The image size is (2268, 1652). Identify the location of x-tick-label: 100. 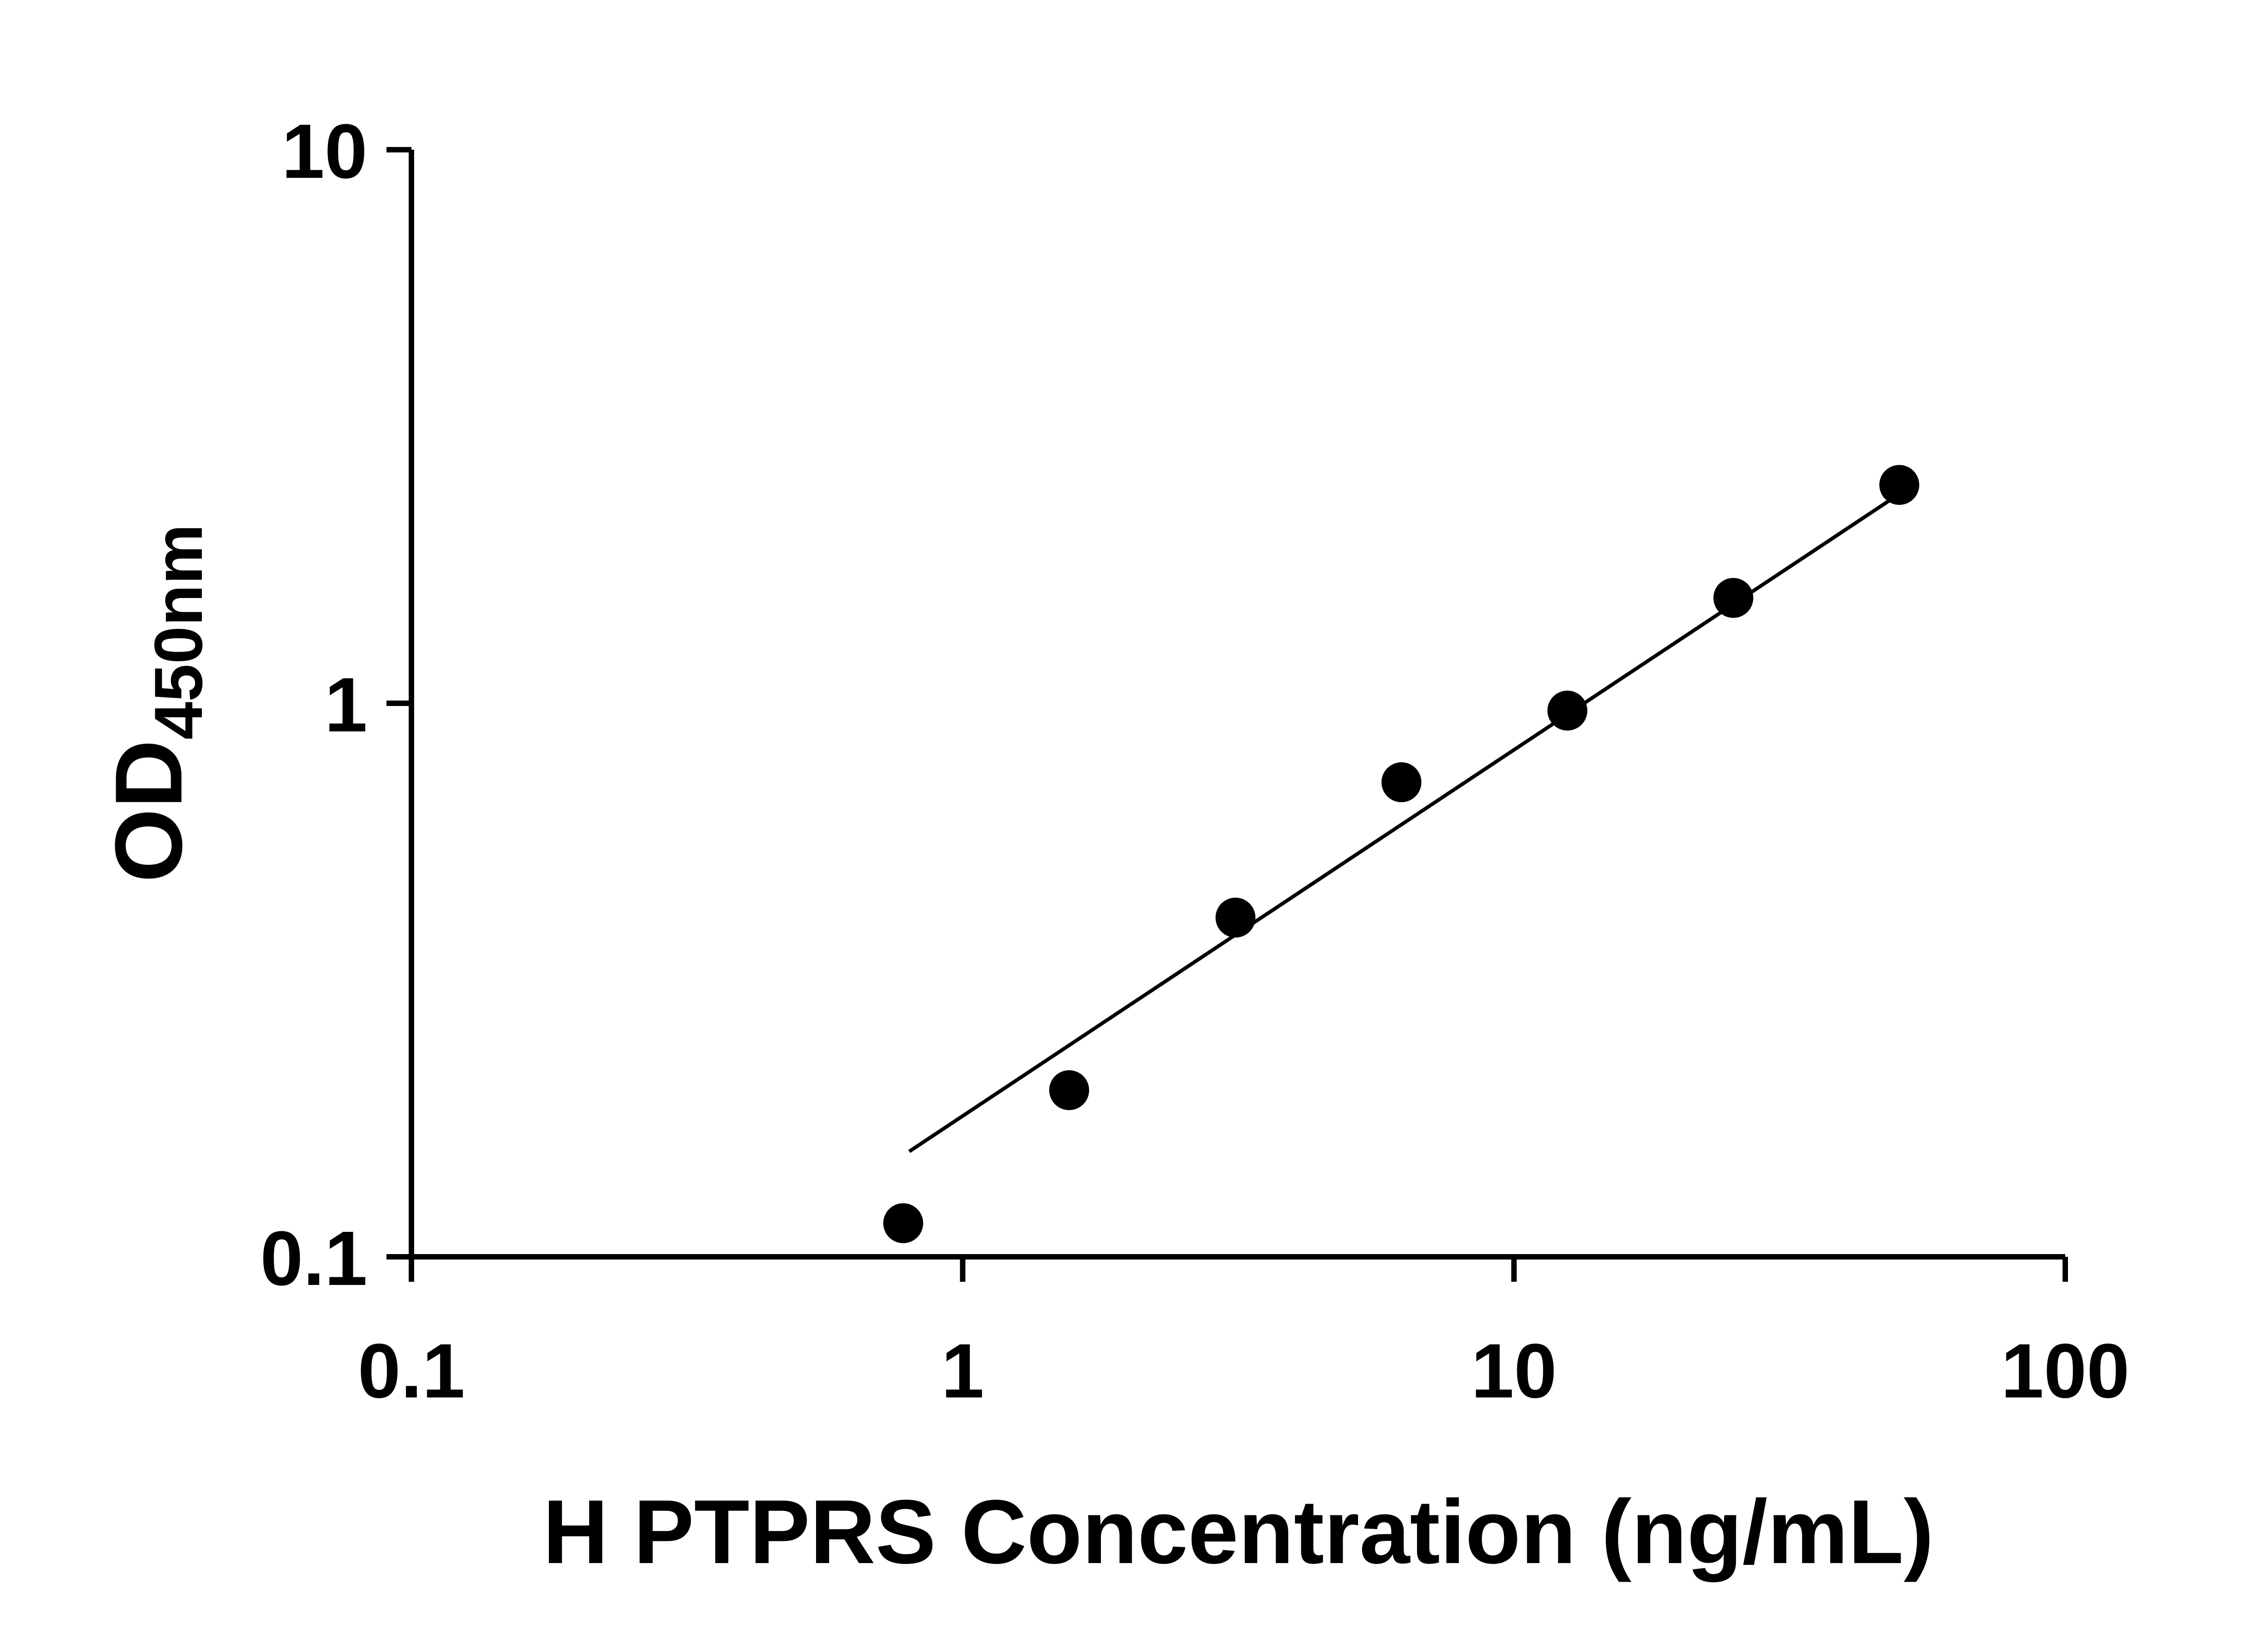
(2066, 1371).